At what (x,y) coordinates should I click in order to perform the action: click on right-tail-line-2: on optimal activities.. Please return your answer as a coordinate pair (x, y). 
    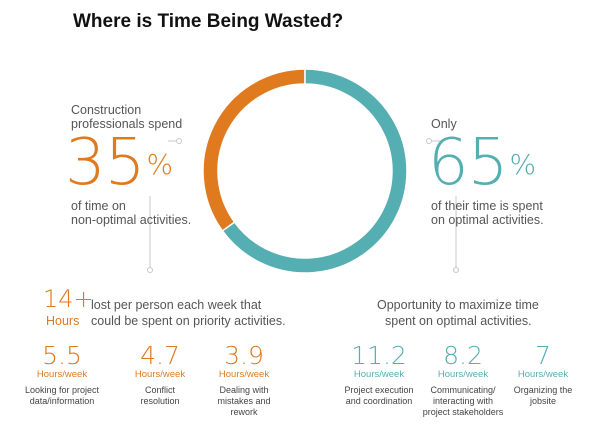
    Looking at the image, I should click on (487, 220).